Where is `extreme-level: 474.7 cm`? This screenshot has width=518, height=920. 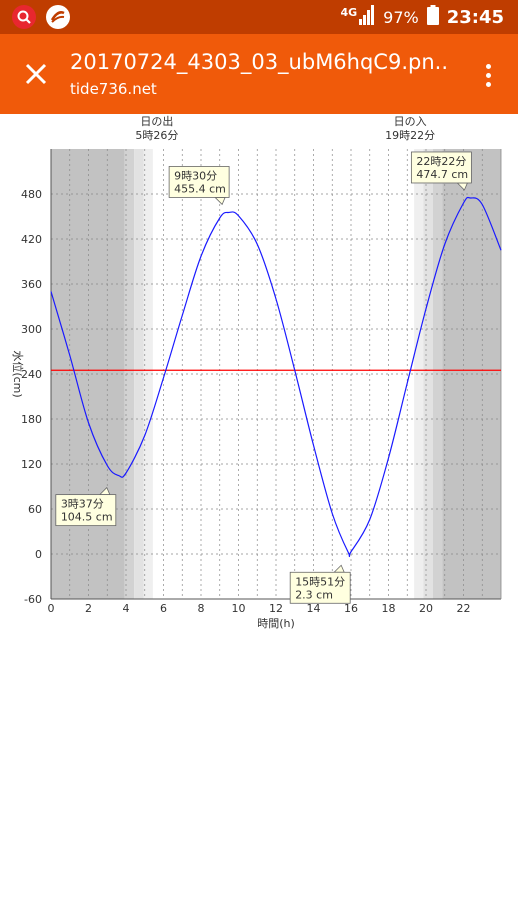
extreme-level: 474.7 cm is located at coordinates (442, 174).